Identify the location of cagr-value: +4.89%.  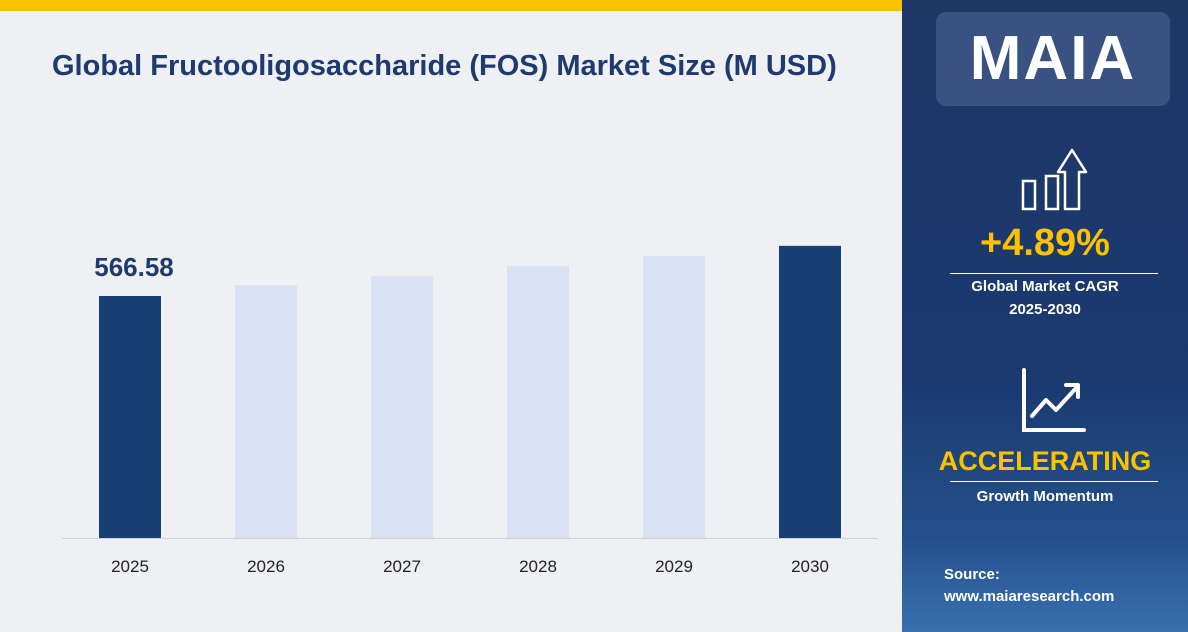
(1045, 243).